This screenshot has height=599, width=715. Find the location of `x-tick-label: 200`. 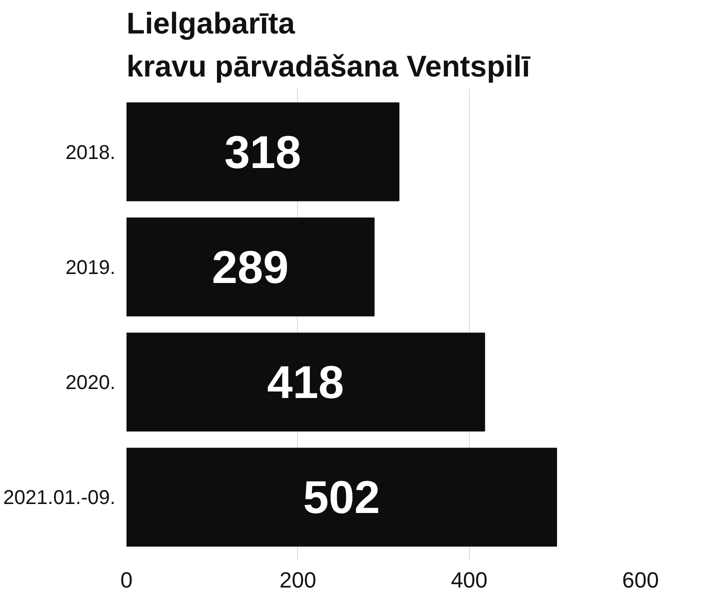

x-tick-label: 200 is located at coordinates (297, 580).